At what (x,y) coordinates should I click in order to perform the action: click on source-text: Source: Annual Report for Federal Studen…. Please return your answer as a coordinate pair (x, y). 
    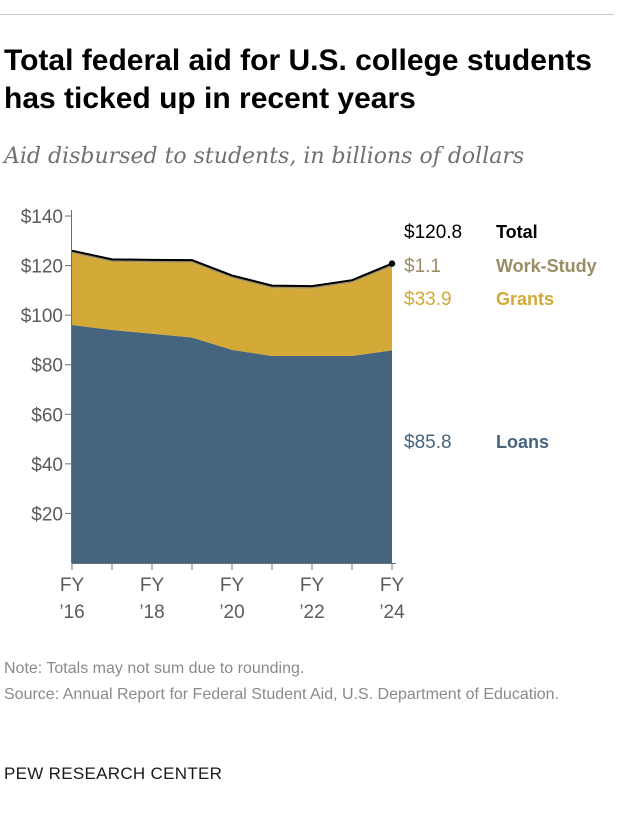
    Looking at the image, I should click on (281, 694).